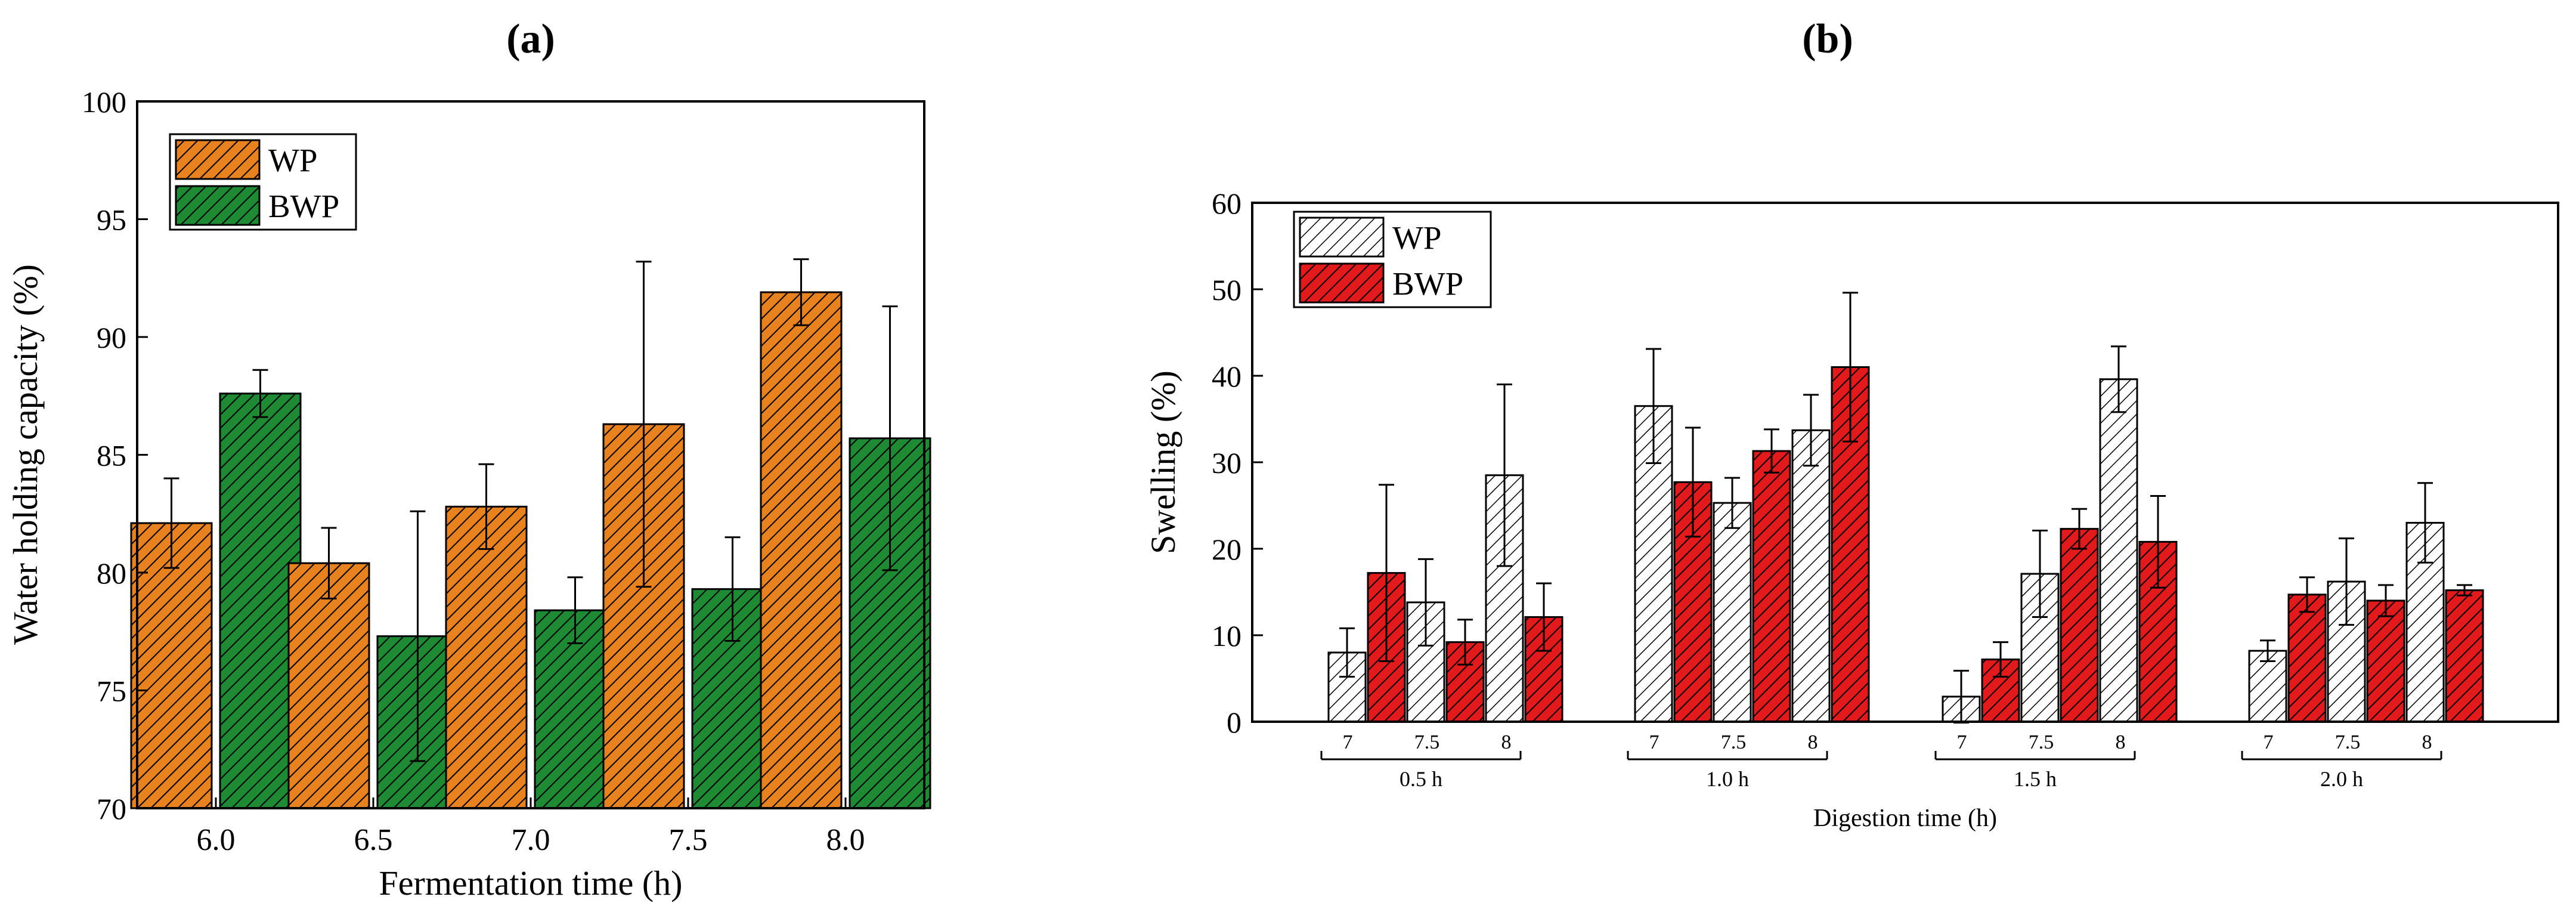 This screenshot has width=2576, height=909. What do you see at coordinates (2040, 575) in the screenshot?
I see `error-bar-wp-1.5h-7.5` at bounding box center [2040, 575].